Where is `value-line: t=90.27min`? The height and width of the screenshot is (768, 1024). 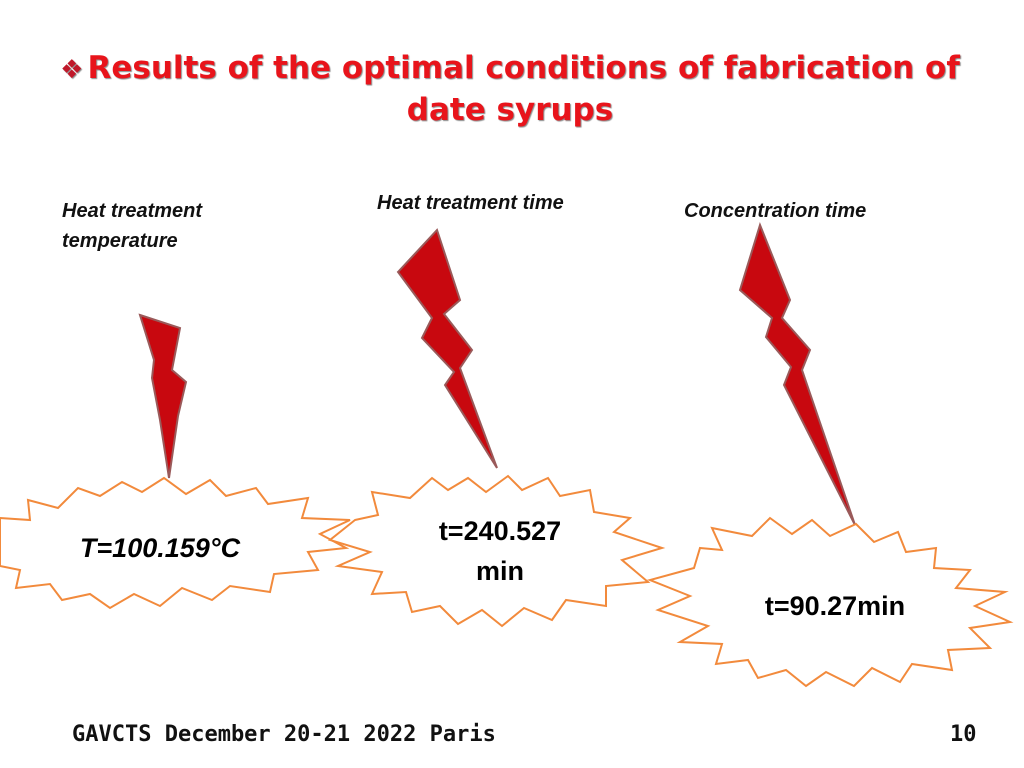 value-line: t=90.27min is located at coordinates (835, 606).